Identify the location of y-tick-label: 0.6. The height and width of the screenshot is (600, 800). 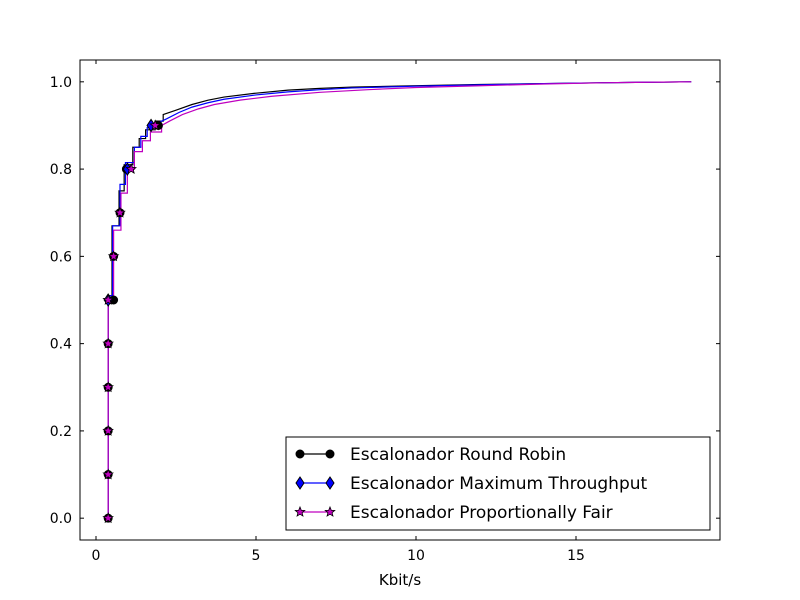
(61, 257).